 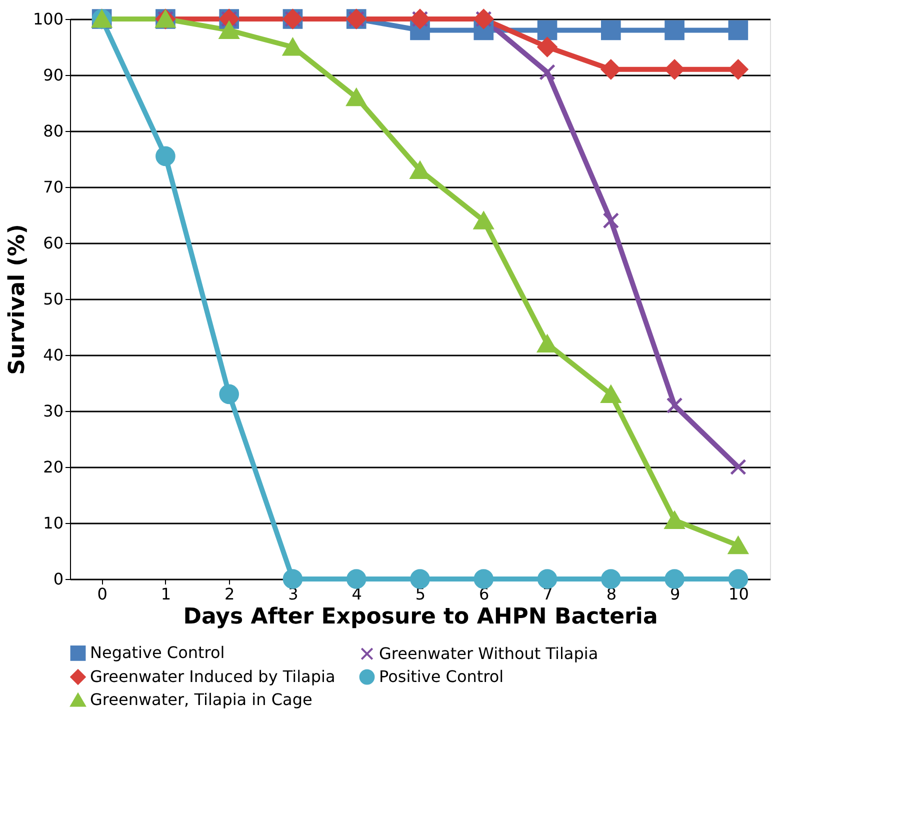 I want to click on y-axis-title: Survival (%), so click(x=17, y=299).